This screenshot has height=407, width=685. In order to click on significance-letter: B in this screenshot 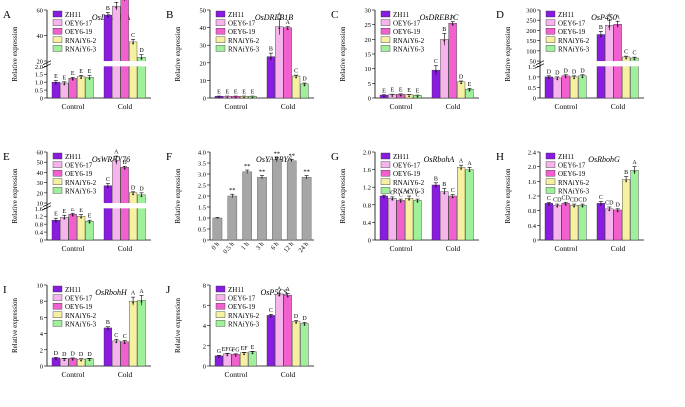, I will do `click(444, 185)`.